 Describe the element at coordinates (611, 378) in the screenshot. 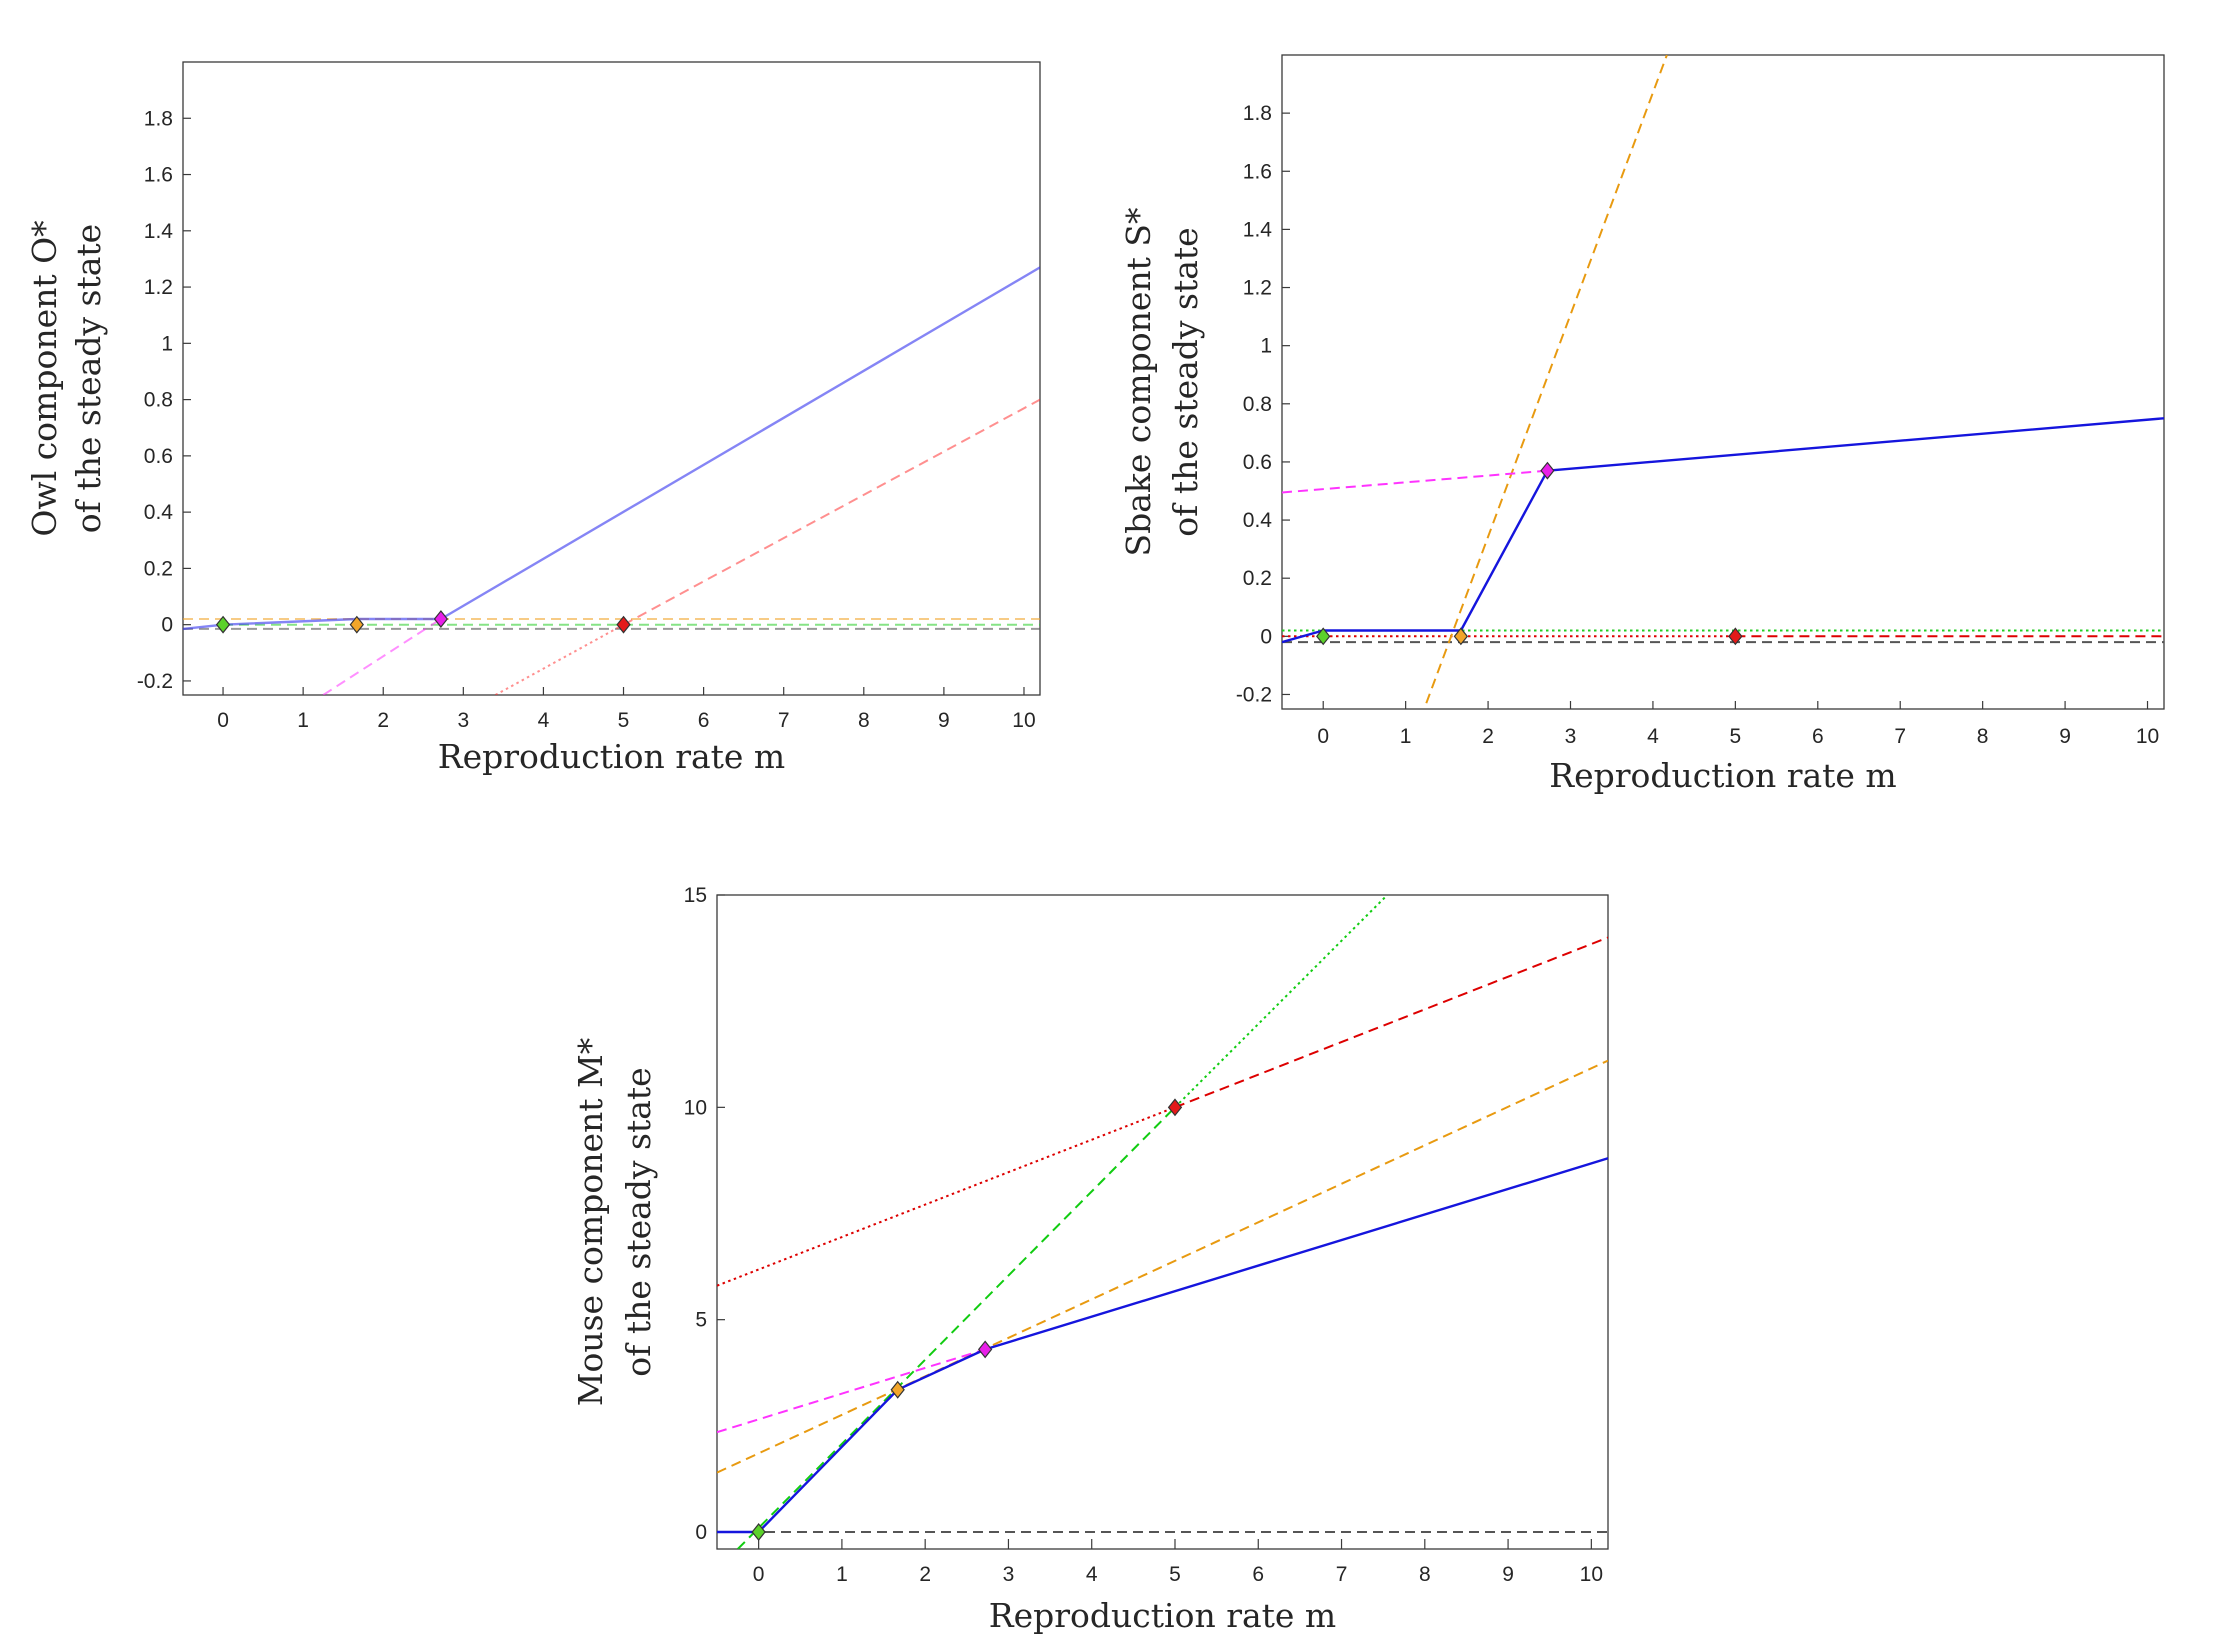

I see `plot-area-frame` at that location.